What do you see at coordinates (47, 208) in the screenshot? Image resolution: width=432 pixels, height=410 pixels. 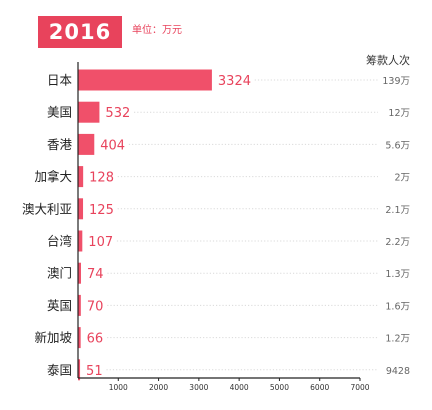 I see `category-label: 澳大利亚` at bounding box center [47, 208].